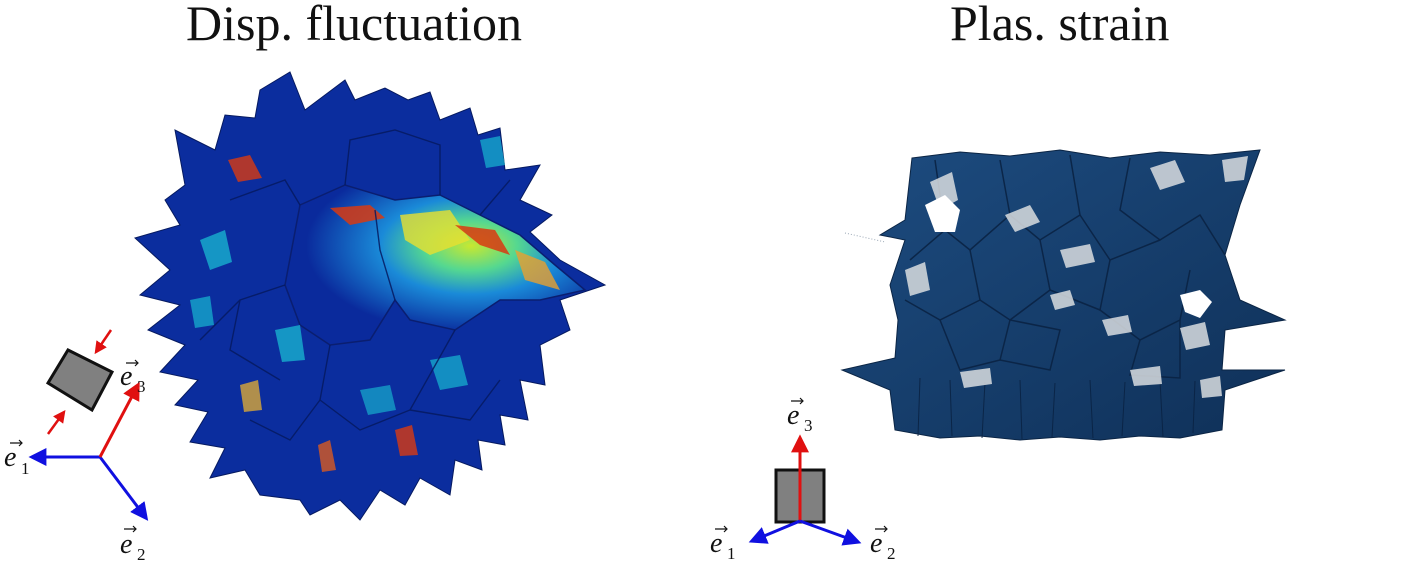 This screenshot has height=567, width=1417. What do you see at coordinates (10, 457) in the screenshot?
I see `axis-label-e1-left: e` at bounding box center [10, 457].